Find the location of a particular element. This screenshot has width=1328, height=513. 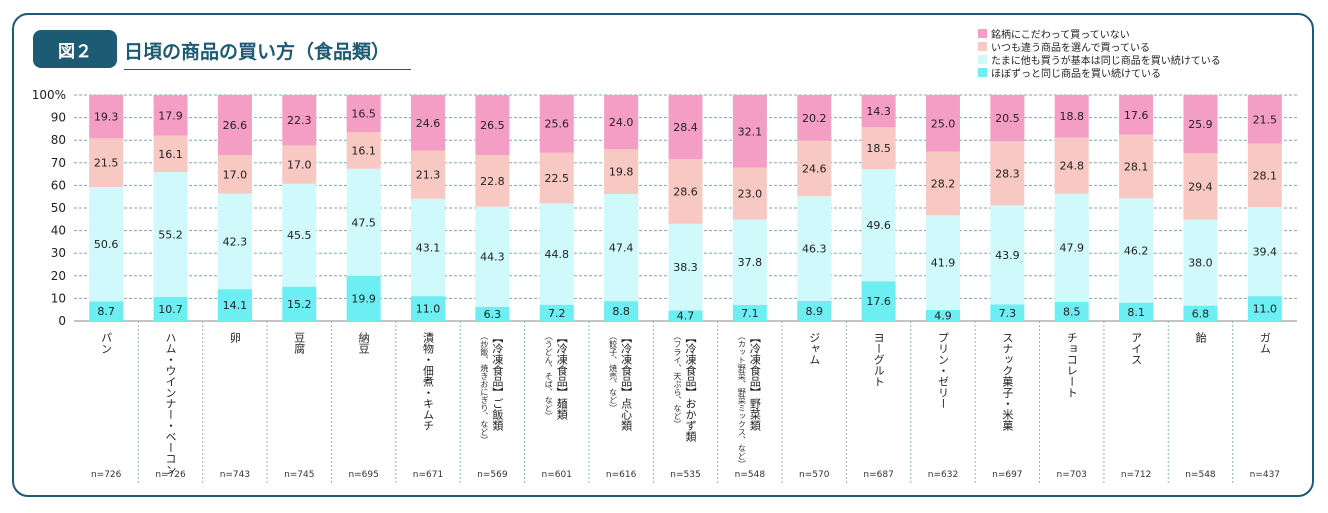

data-label: 38.3 is located at coordinates (685, 267).